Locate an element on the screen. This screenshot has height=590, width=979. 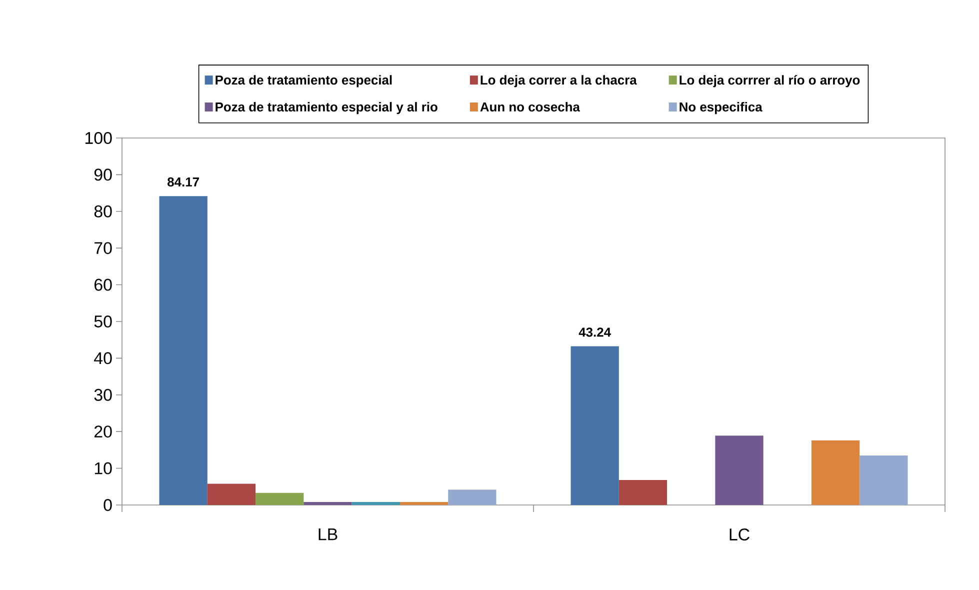
y-tick-label: 30 is located at coordinates (103, 394).